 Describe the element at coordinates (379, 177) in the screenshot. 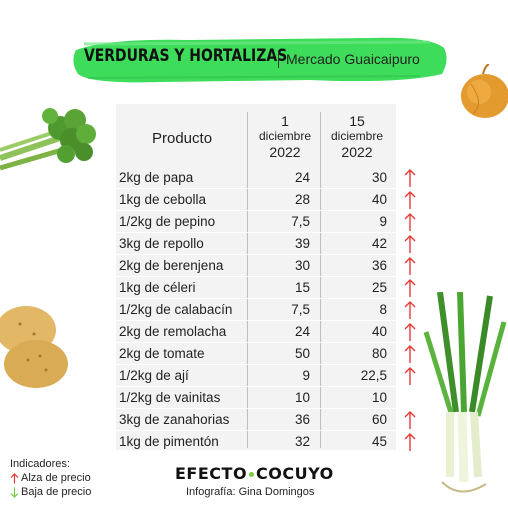

I see `price-date-2: 30` at that location.